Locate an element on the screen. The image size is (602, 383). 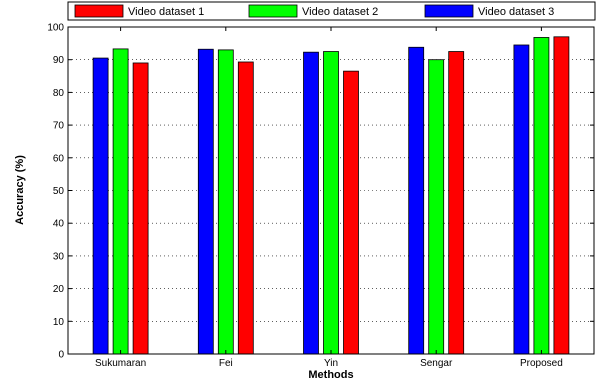
y-tick-label: 90 is located at coordinates (59, 60).